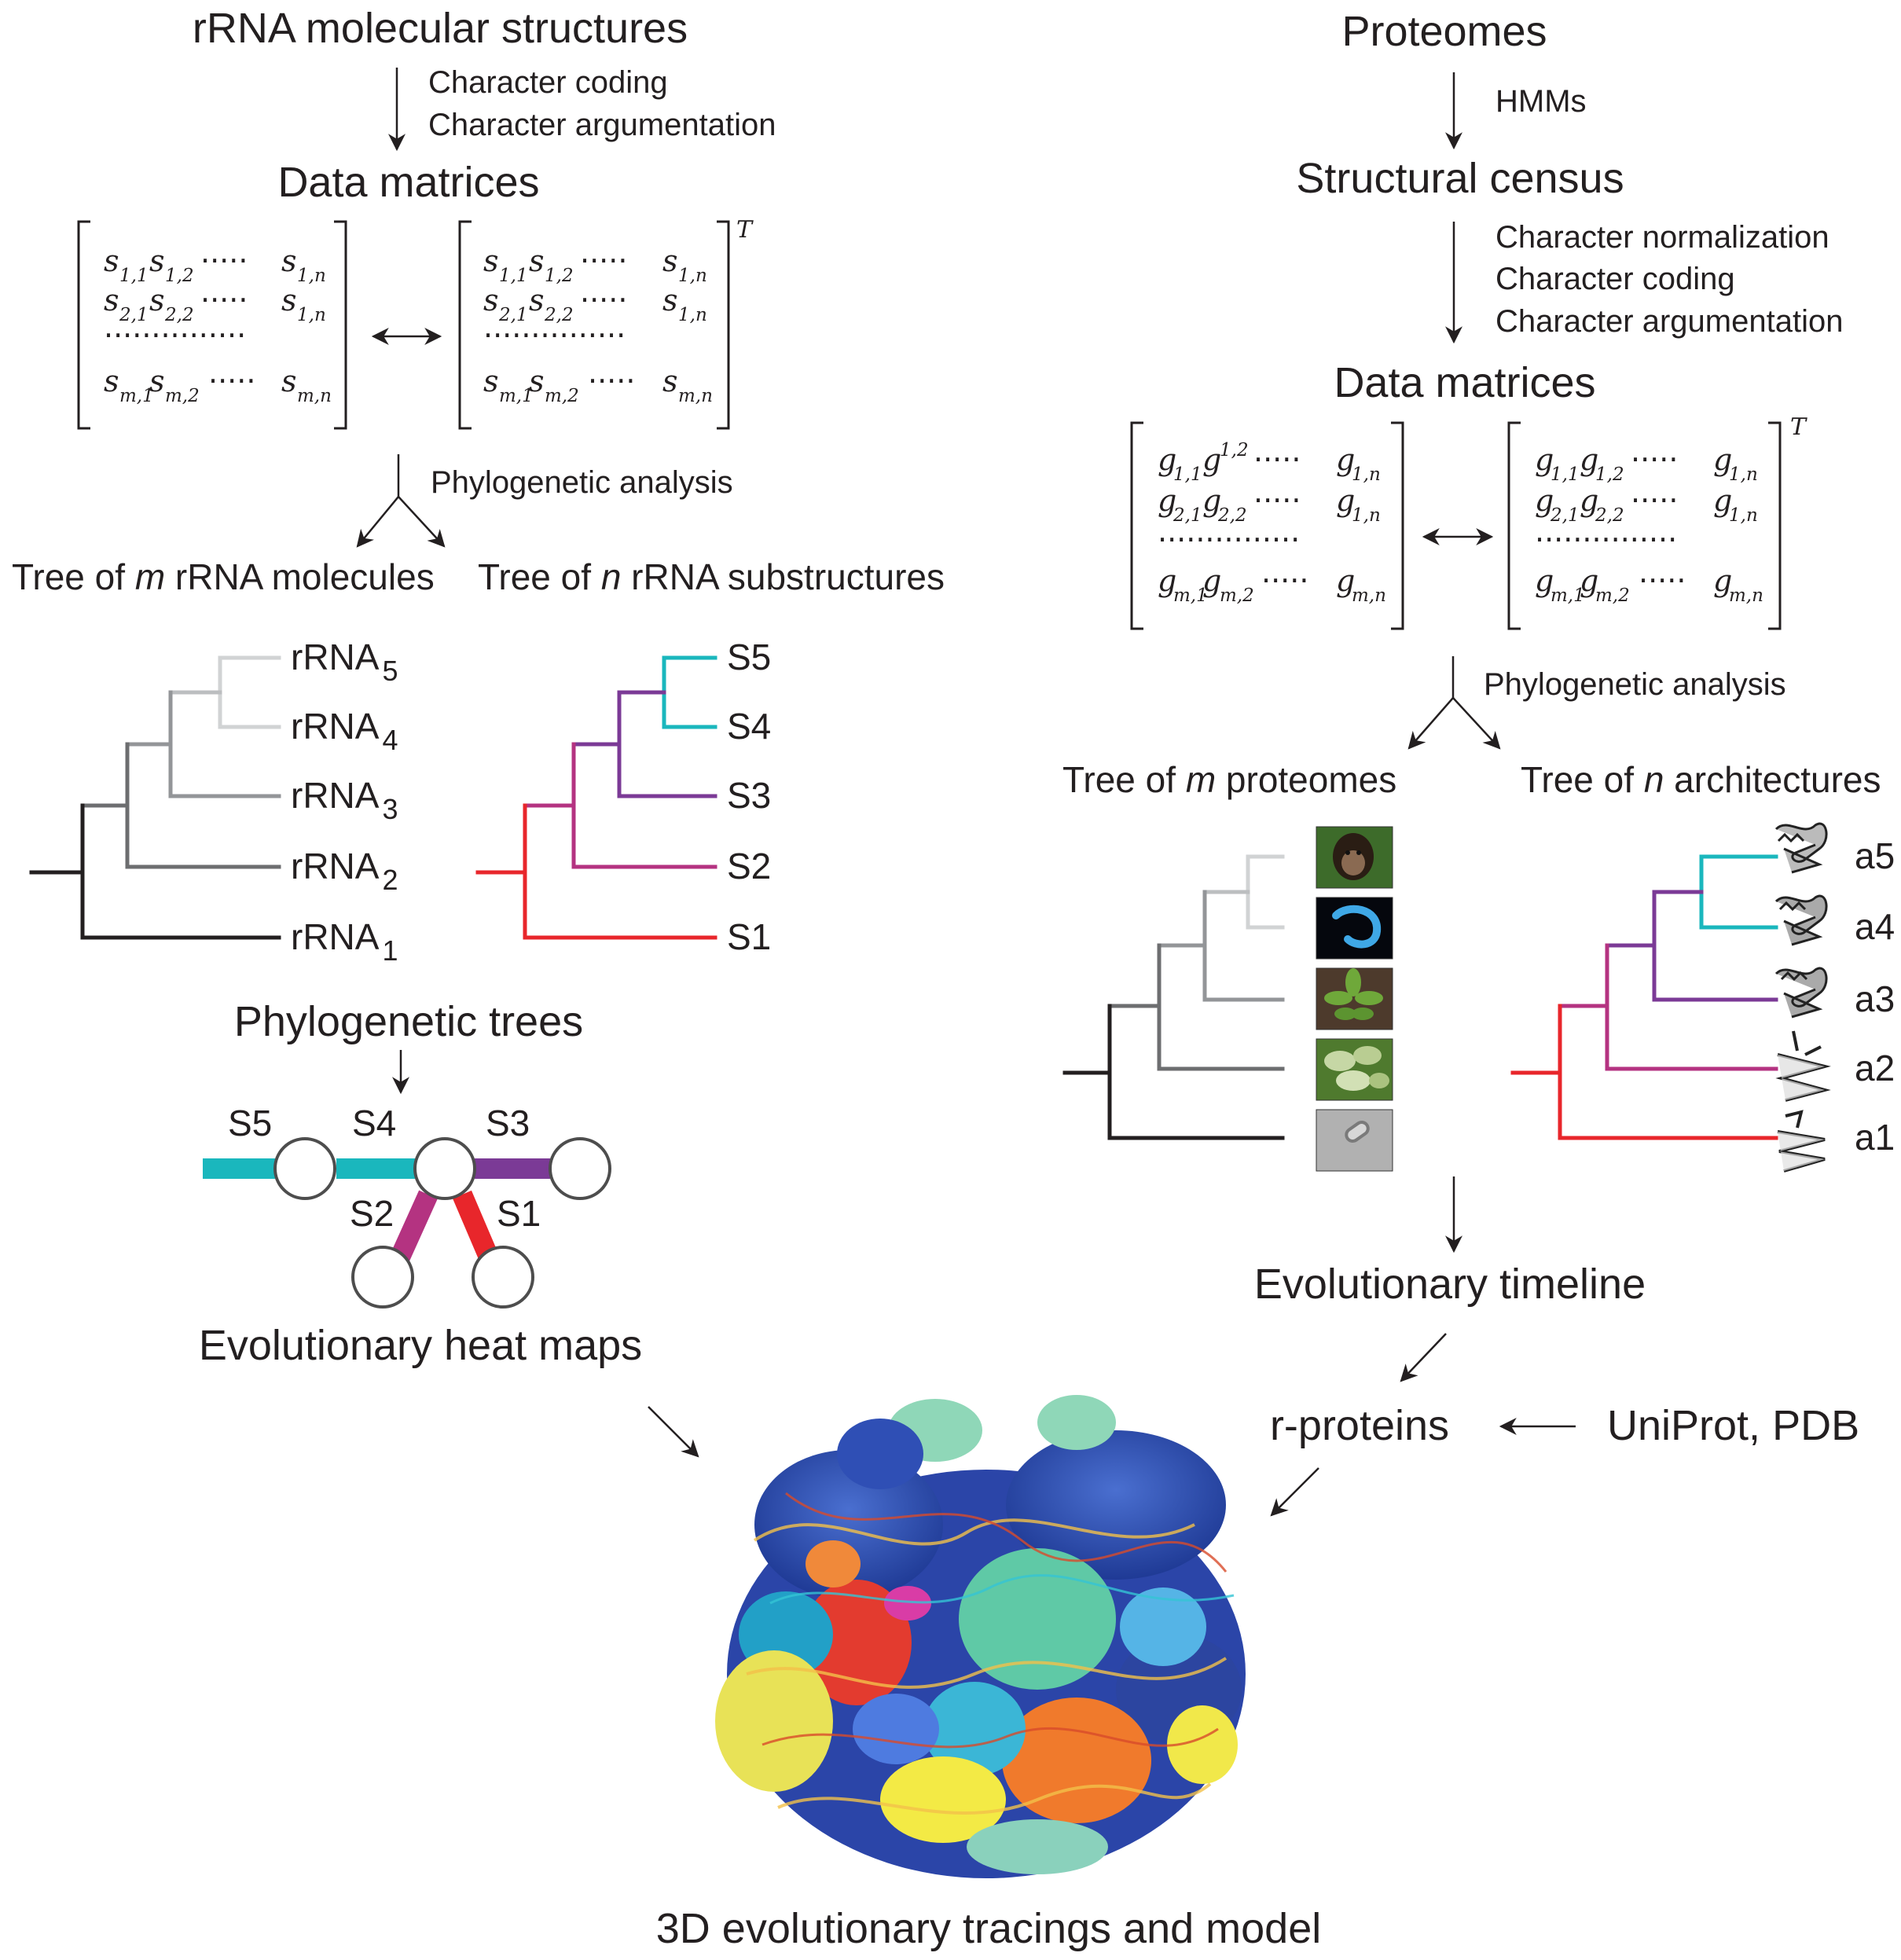 The image size is (1901, 1960). Describe the element at coordinates (1355, 857) in the screenshot. I see `chimpanzee-icon` at that location.